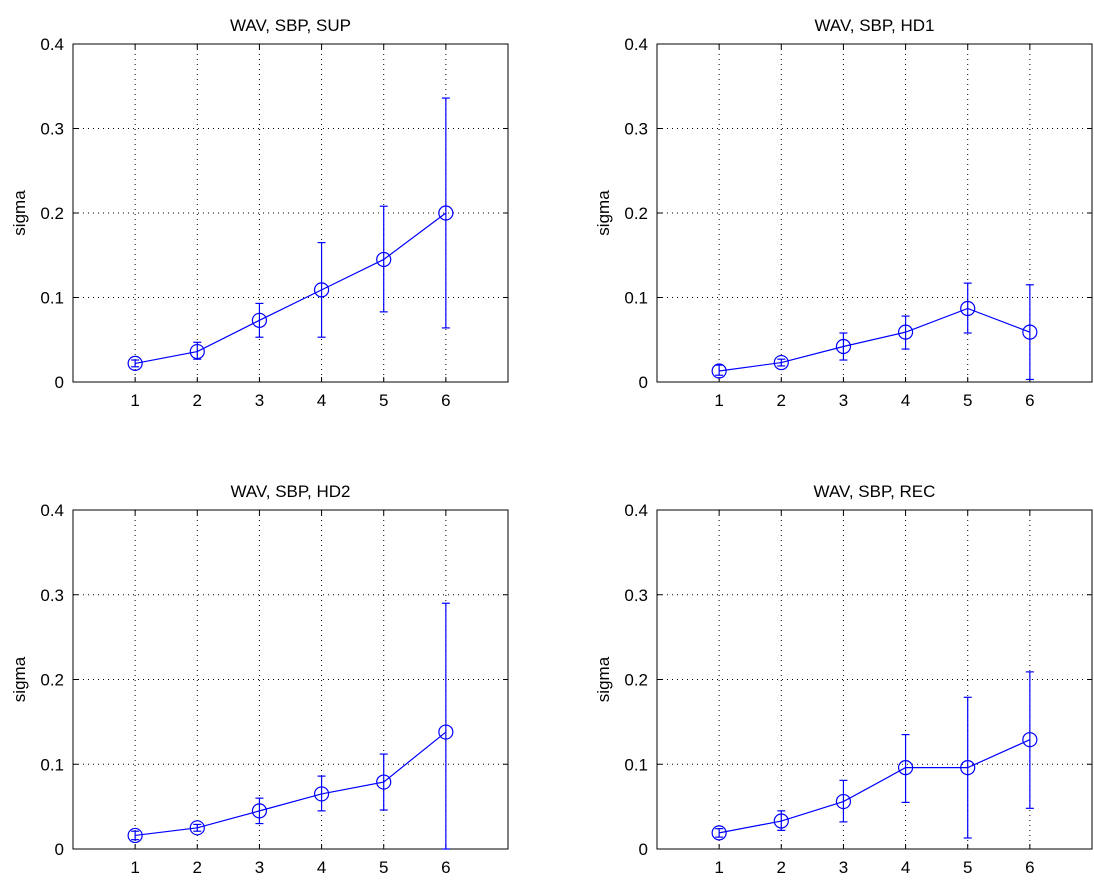 This screenshot has width=1094, height=884. Describe the element at coordinates (291, 491) in the screenshot. I see `chart-title: WAV, SBP, HD2` at that location.